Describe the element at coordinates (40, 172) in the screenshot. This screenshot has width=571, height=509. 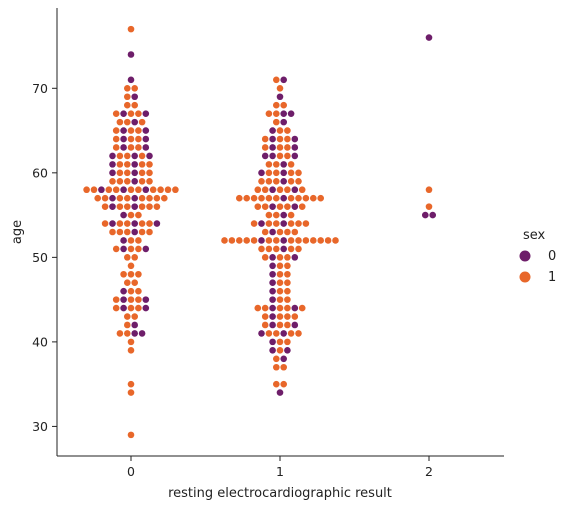
I see `y-tick-label: 60` at that location.